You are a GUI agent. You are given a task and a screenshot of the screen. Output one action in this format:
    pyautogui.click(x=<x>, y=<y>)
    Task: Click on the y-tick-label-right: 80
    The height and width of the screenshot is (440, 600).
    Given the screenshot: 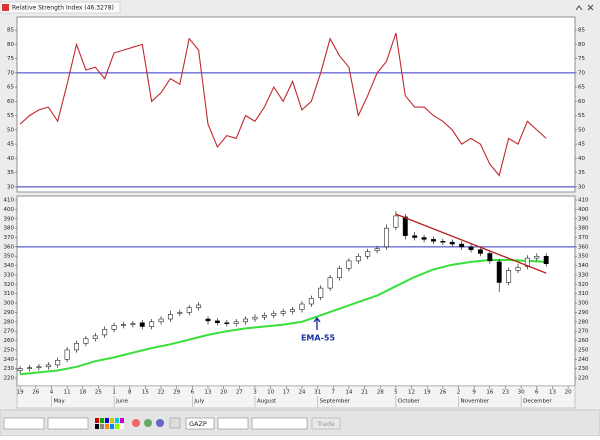 What is the action you would take?
    pyautogui.click(x=581, y=45)
    